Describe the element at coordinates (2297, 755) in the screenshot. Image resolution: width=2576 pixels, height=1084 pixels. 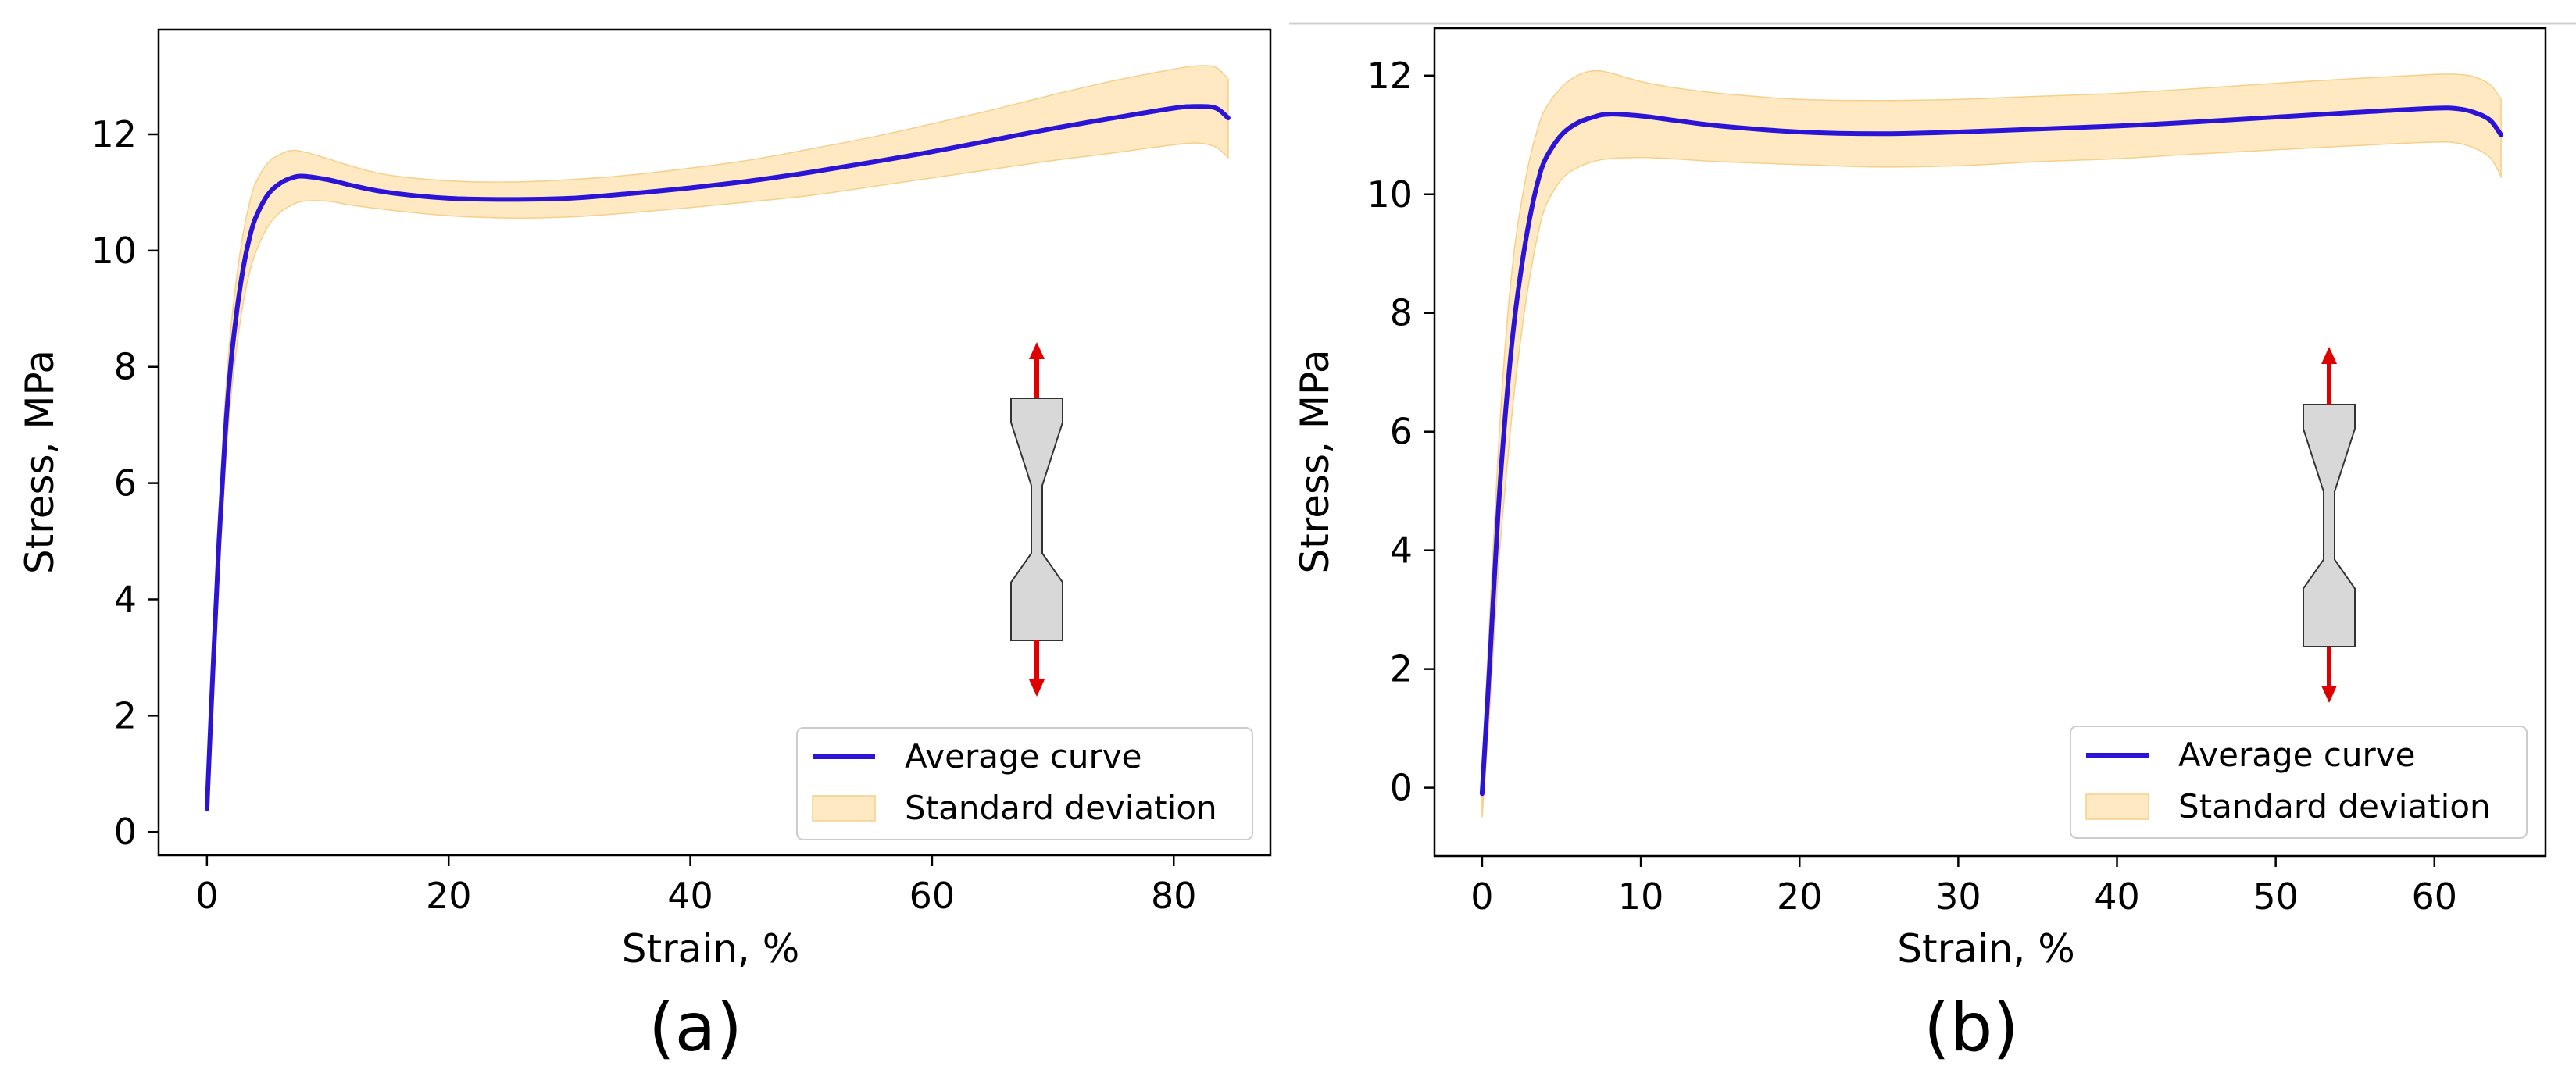
I see `panel-b-legend-label-average: Average curve` at that location.